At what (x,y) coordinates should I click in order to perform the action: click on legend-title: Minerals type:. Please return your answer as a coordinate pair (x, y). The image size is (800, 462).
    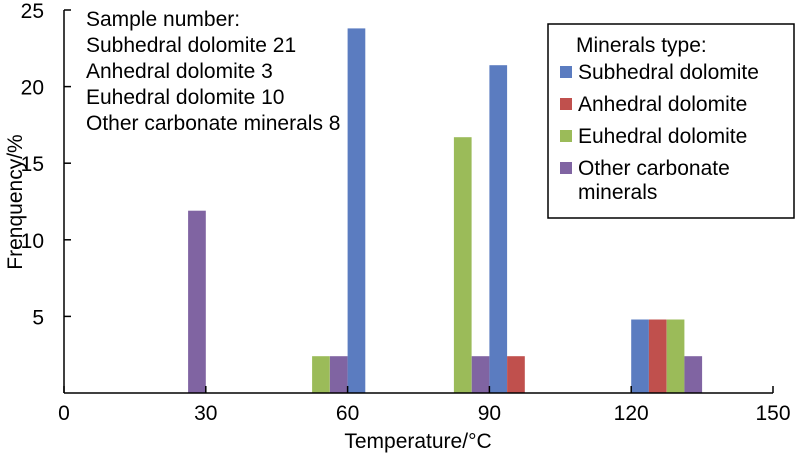
    Looking at the image, I should click on (641, 45).